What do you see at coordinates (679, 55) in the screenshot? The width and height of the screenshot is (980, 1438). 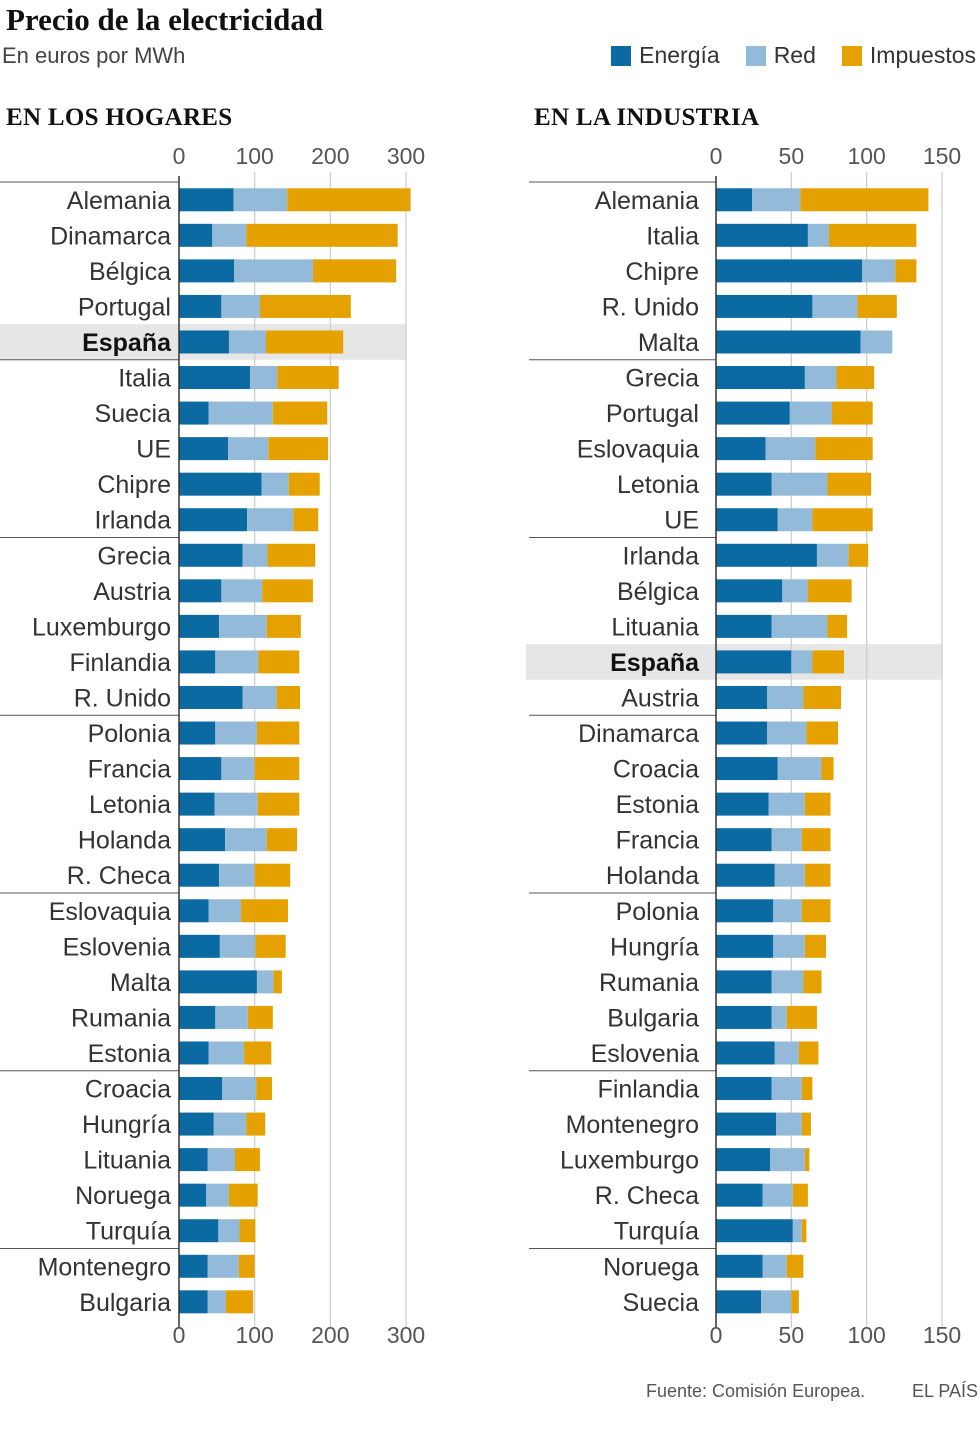 I see `legend-label-energia: Energía` at bounding box center [679, 55].